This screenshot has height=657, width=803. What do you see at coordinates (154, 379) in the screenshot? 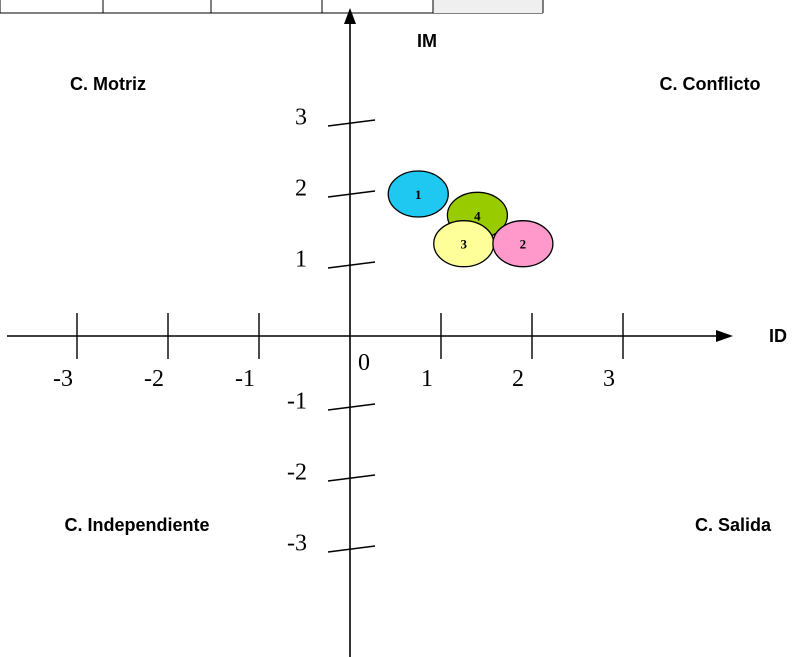
I see `x-tick-label--2: -2` at bounding box center [154, 379].